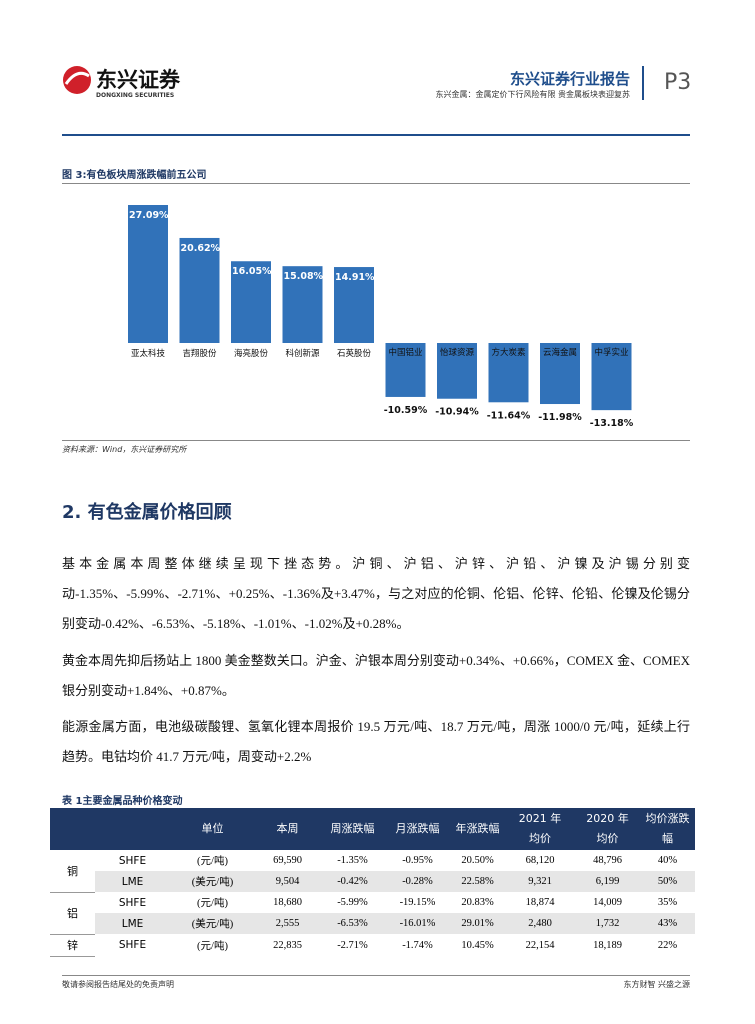 This screenshot has width=755, height=1024. I want to click on value-label: -11.64%, so click(509, 415).